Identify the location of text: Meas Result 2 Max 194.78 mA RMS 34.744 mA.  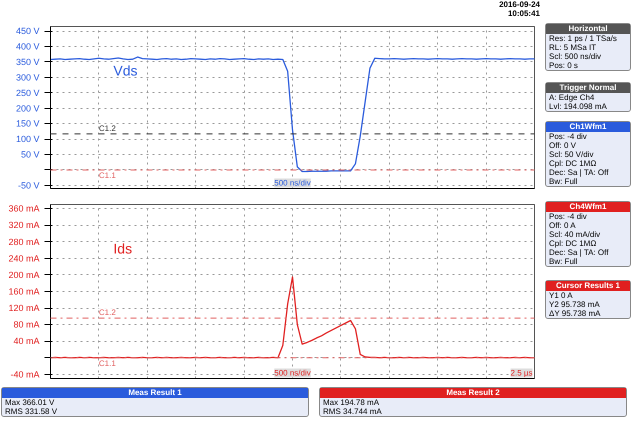
(411, 402).